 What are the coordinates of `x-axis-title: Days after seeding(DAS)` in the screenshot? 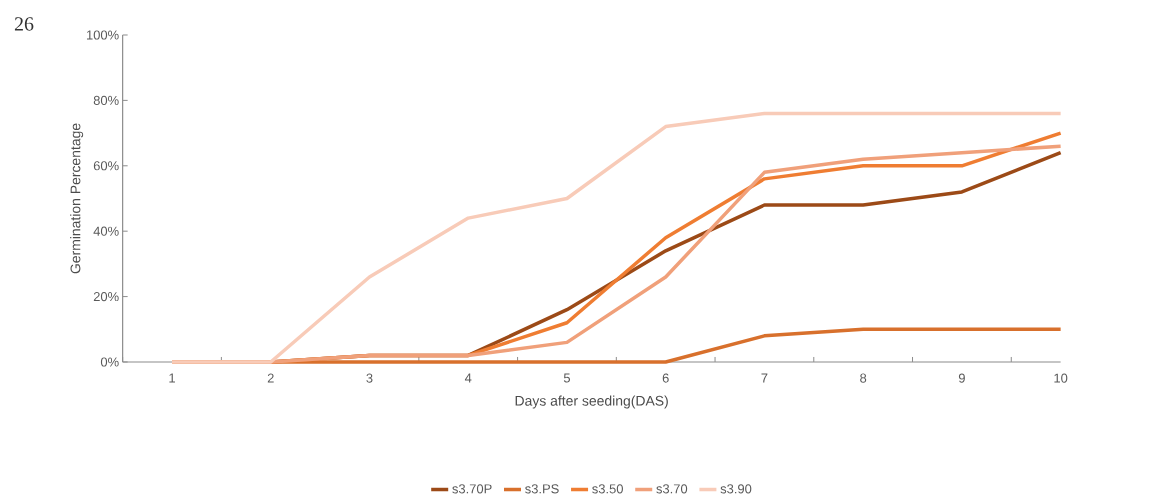 It's located at (591, 402).